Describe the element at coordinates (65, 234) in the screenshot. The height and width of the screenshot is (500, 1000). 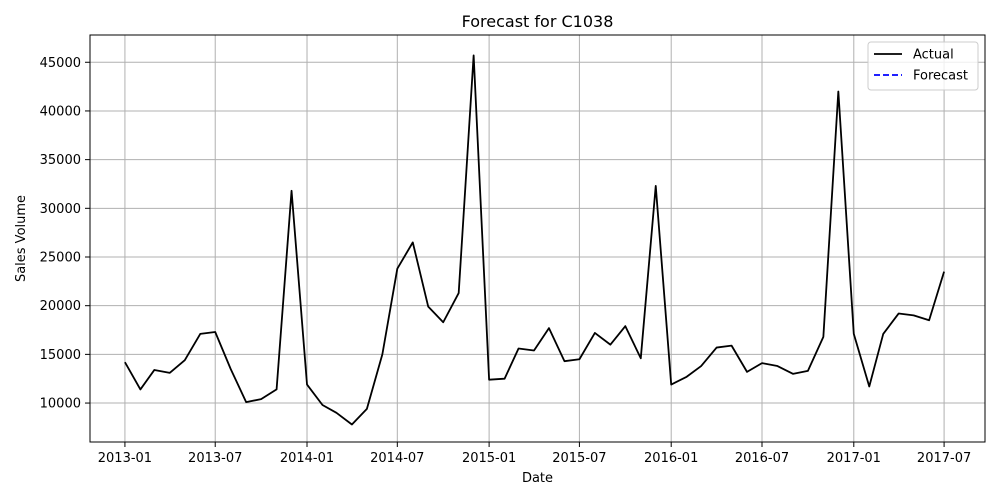
I see `y-axis-ticks: 10000 15000 20000 25000 30000 35000 40000 45000` at that location.